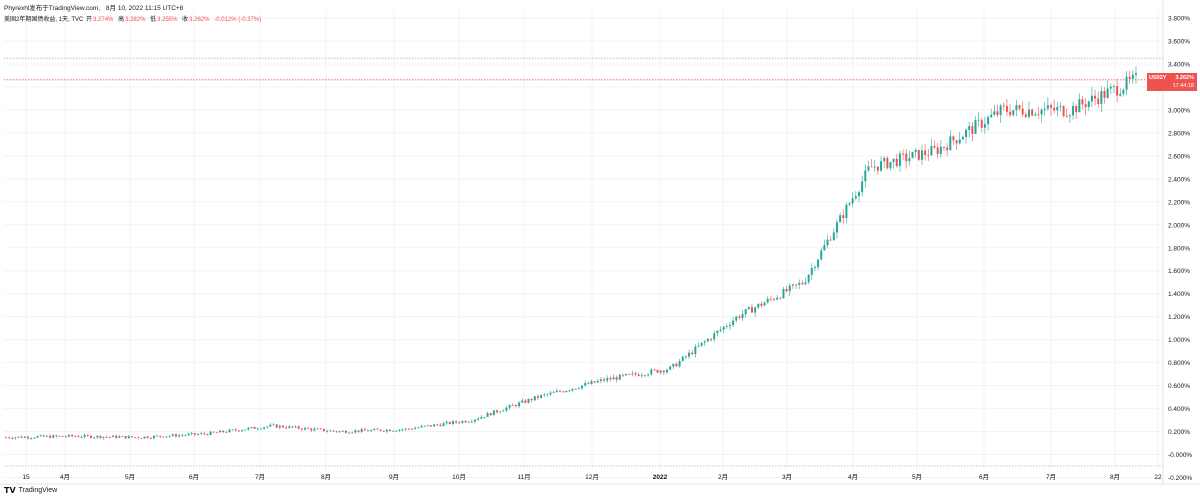 The width and height of the screenshot is (1200, 498). Describe the element at coordinates (26, 477) in the screenshot. I see `x-tick-label: 15` at that location.